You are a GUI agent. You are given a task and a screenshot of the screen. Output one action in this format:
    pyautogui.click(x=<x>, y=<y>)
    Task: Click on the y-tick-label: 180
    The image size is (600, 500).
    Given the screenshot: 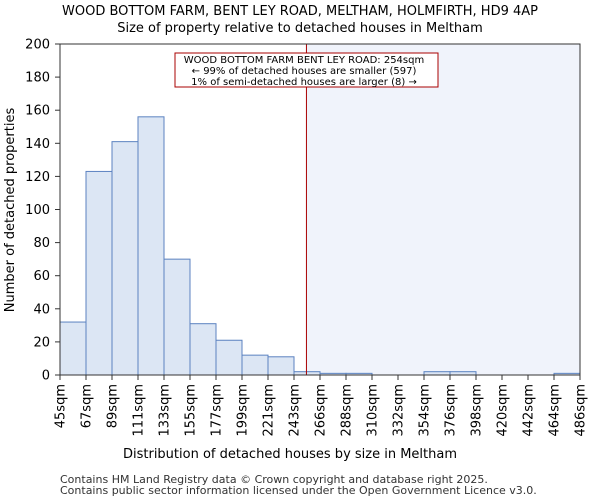 What is the action you would take?
    pyautogui.click(x=37, y=78)
    